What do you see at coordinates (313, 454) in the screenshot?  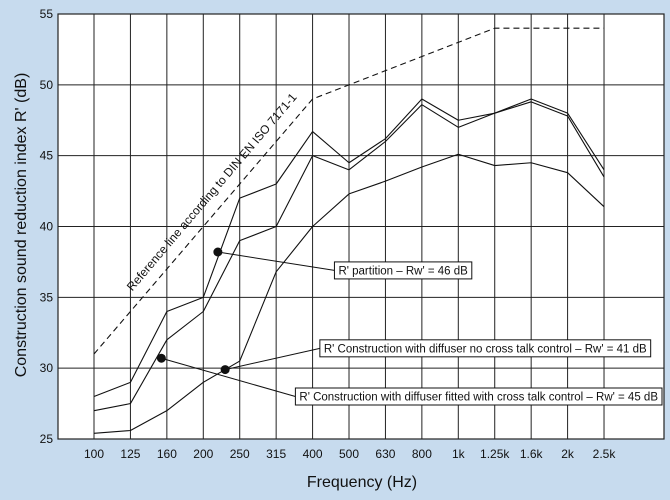 I see `x-tick-label: 400` at bounding box center [313, 454].